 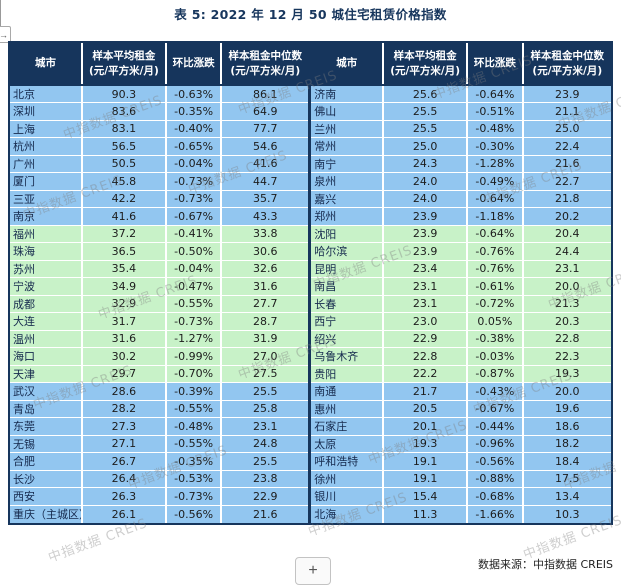 What do you see at coordinates (495, 304) in the screenshot?
I see `mom-change-cell: -0.72%` at bounding box center [495, 304].